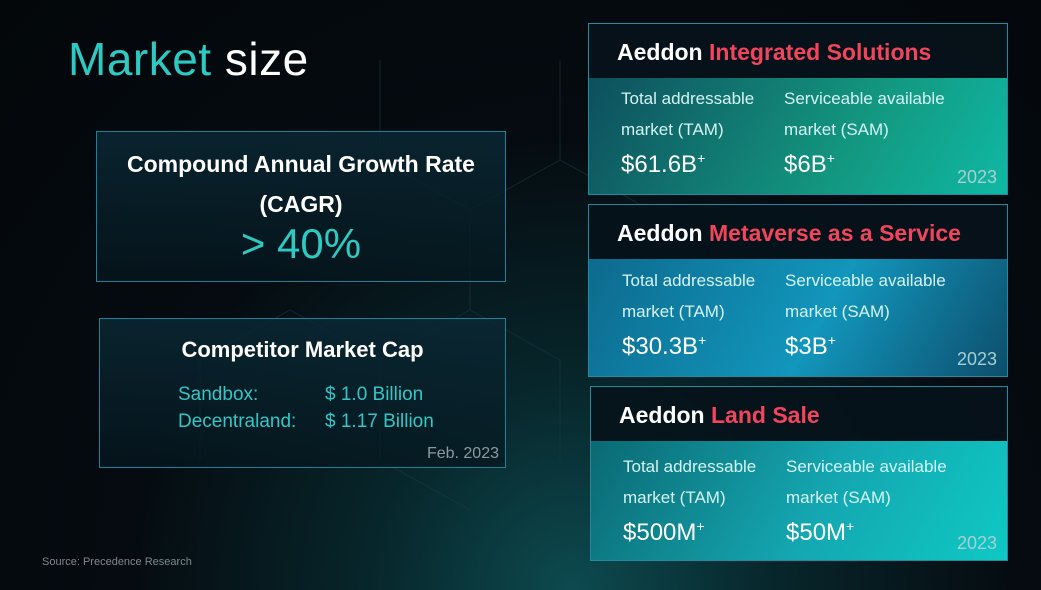  I want to click on card-product: Integrated Solutions, so click(820, 52).